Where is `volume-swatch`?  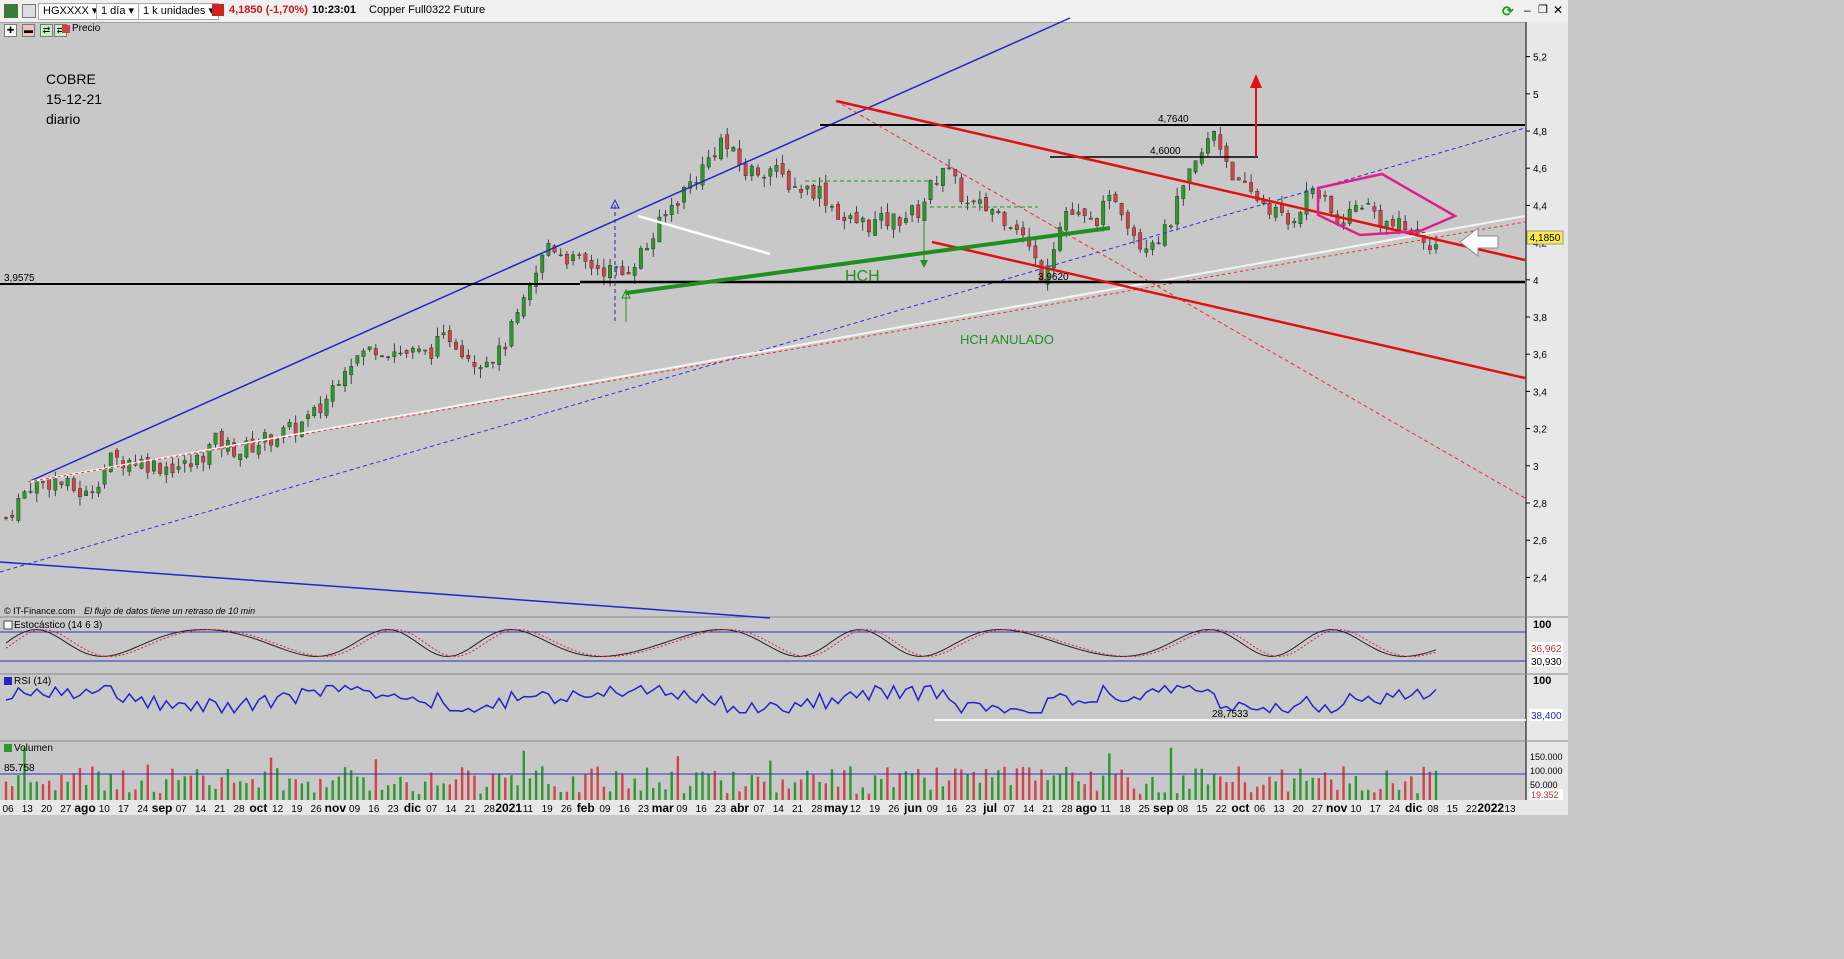
volume-swatch is located at coordinates (8, 748).